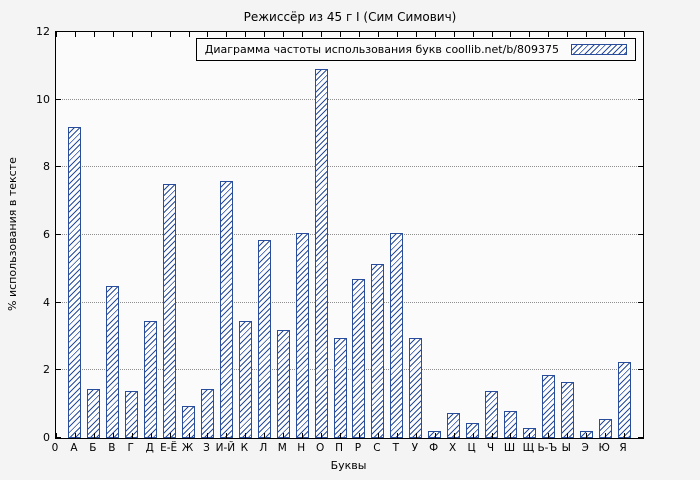 The width and height of the screenshot is (700, 480). Describe the element at coordinates (377, 448) in the screenshot. I see `x-tick-label: С` at that location.